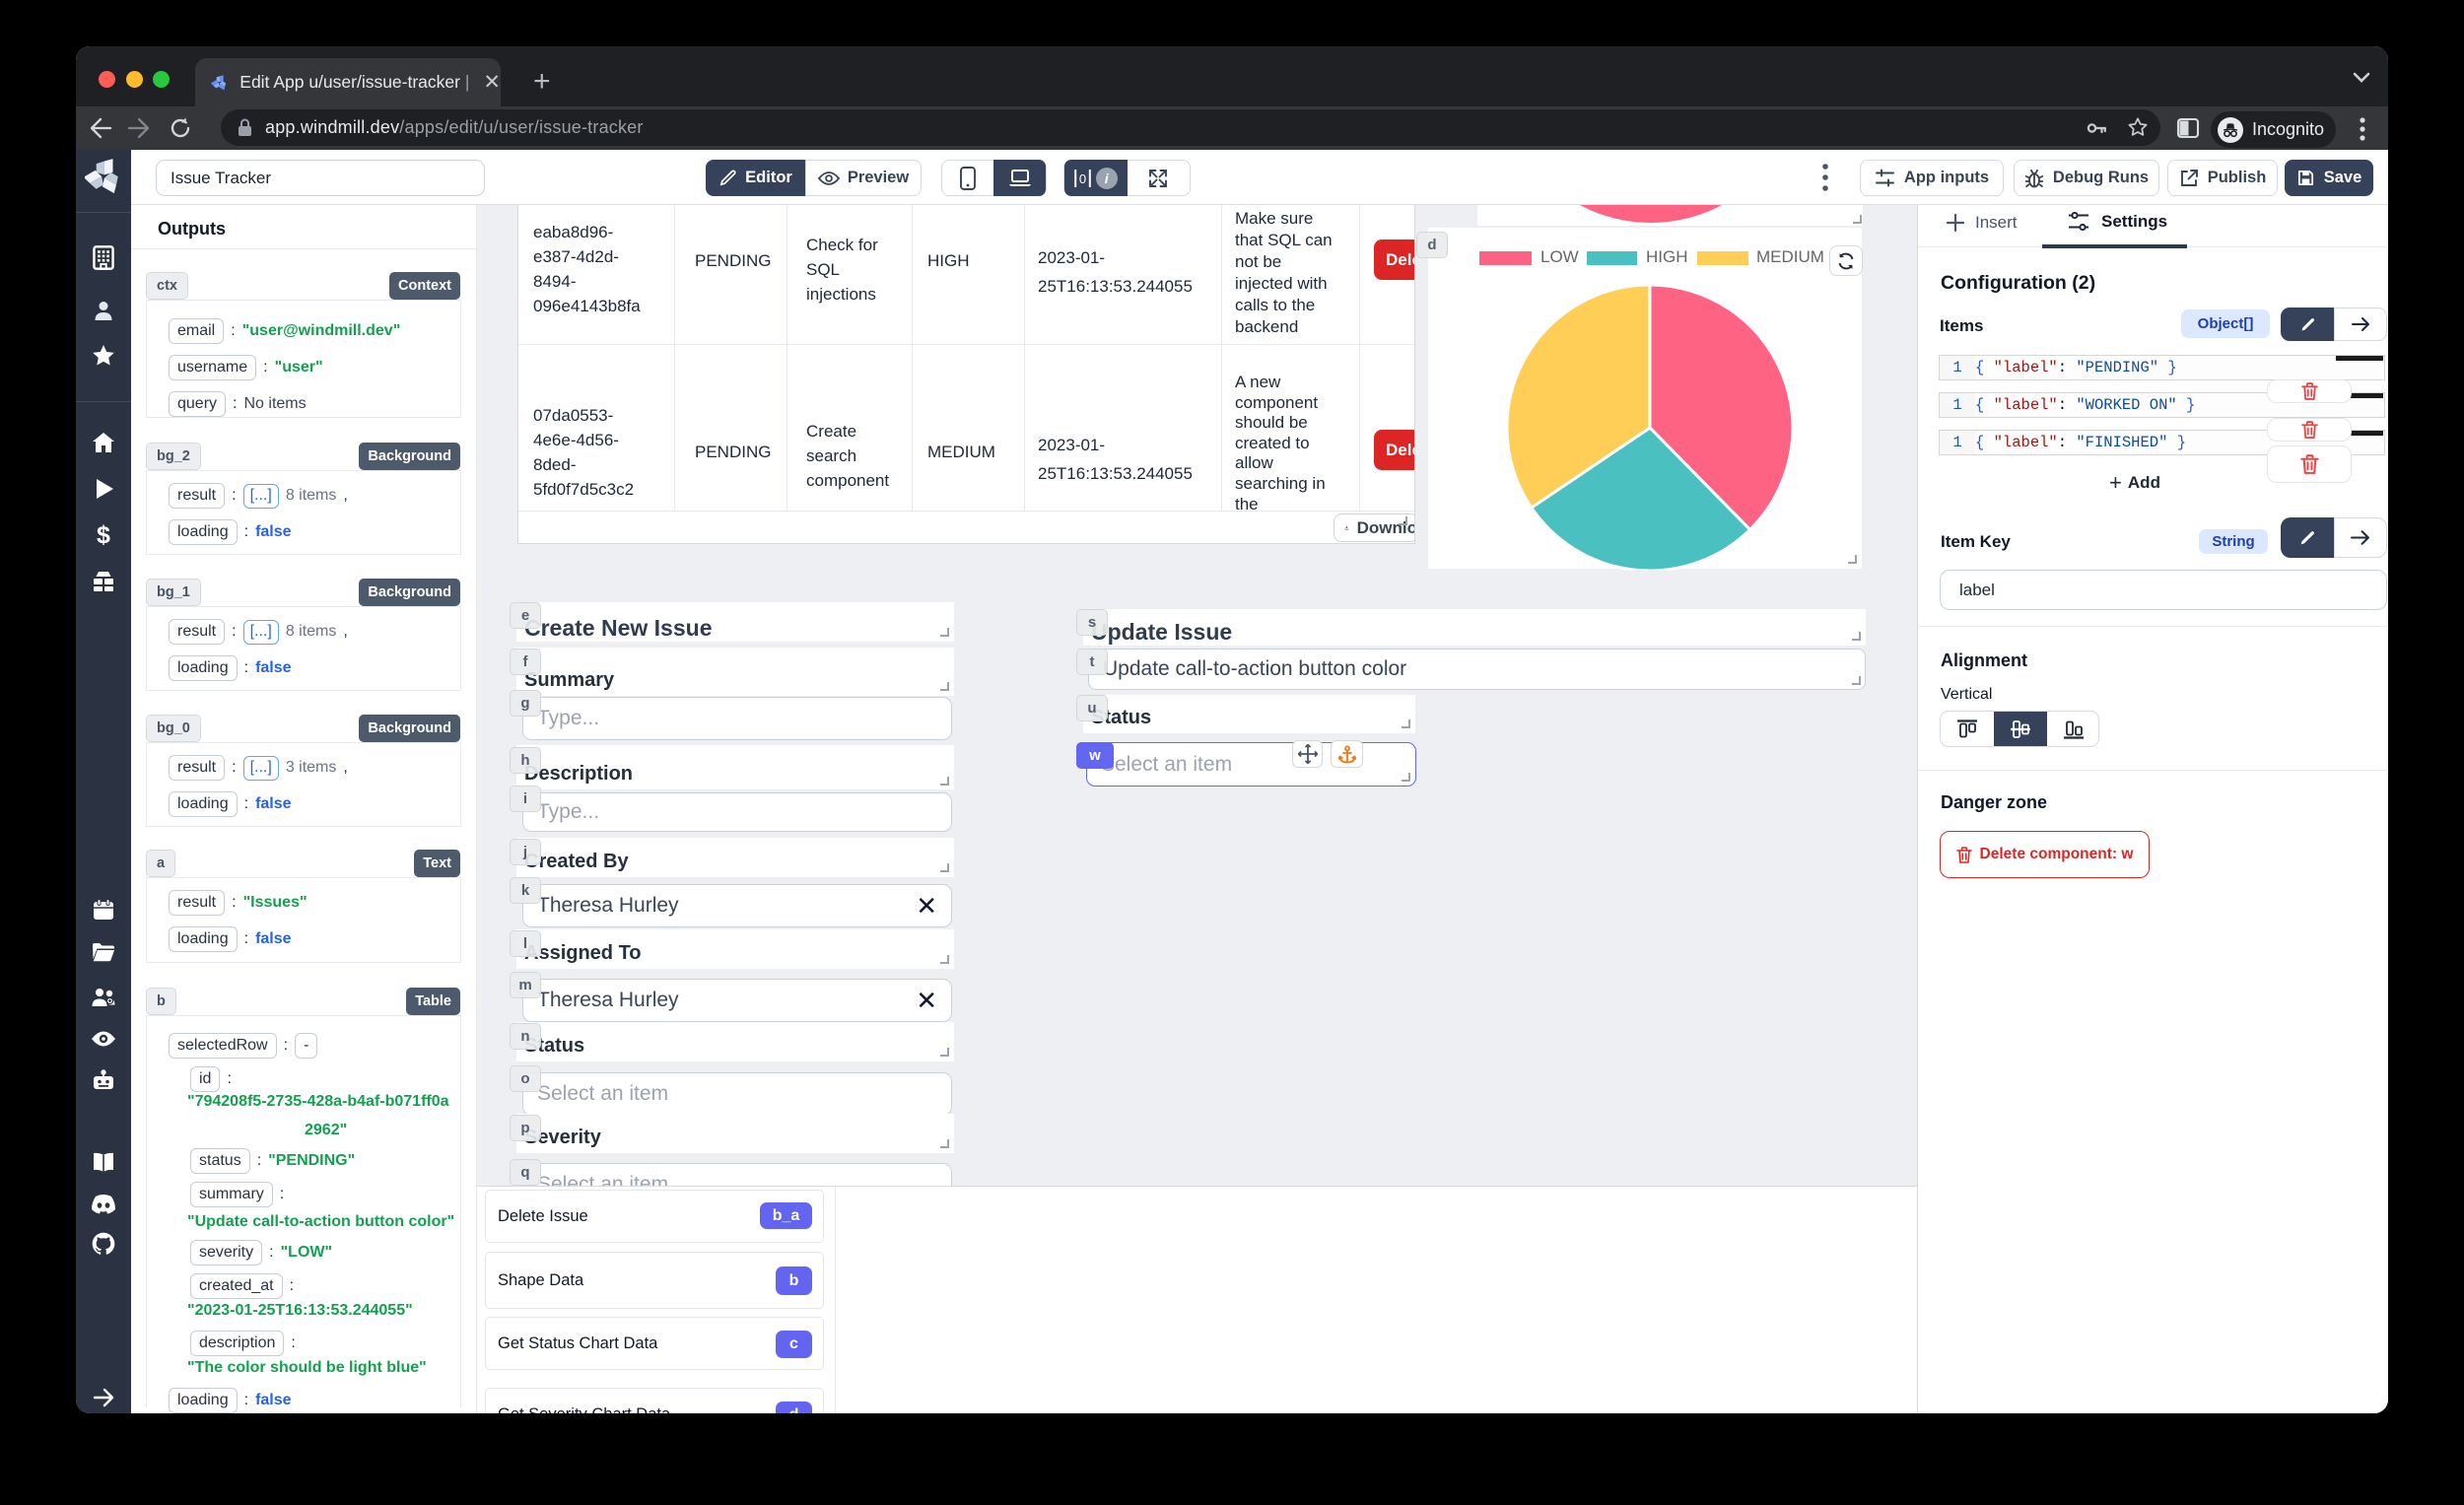 This screenshot has width=2464, height=1505. What do you see at coordinates (1082, 178) in the screenshot?
I see `svg-text: 0` at bounding box center [1082, 178].